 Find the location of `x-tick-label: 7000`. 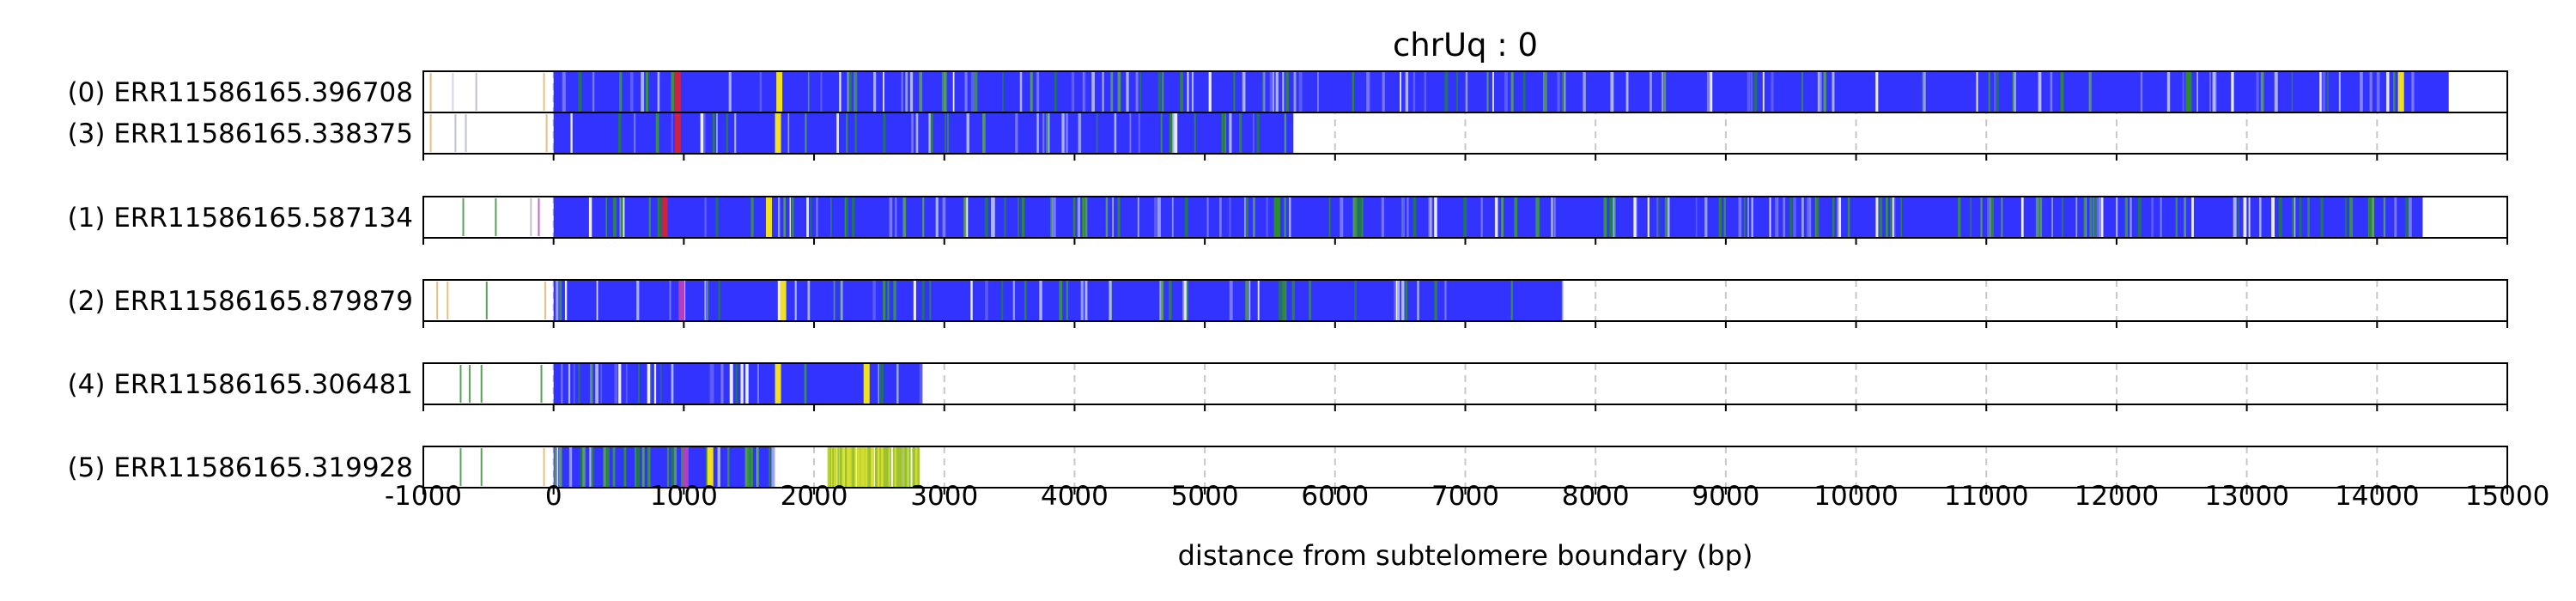

x-tick-label: 7000 is located at coordinates (1465, 496).